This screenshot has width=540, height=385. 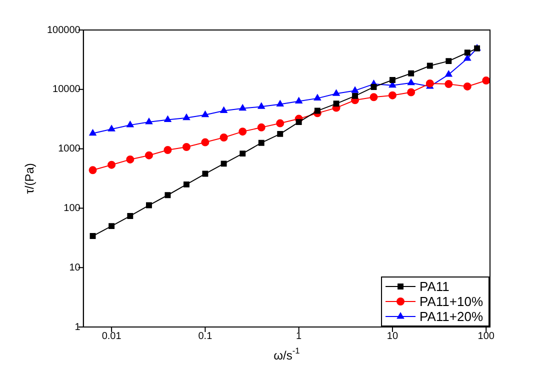 What do you see at coordinates (392, 336) in the screenshot?
I see `x-tick-label: 10` at bounding box center [392, 336].